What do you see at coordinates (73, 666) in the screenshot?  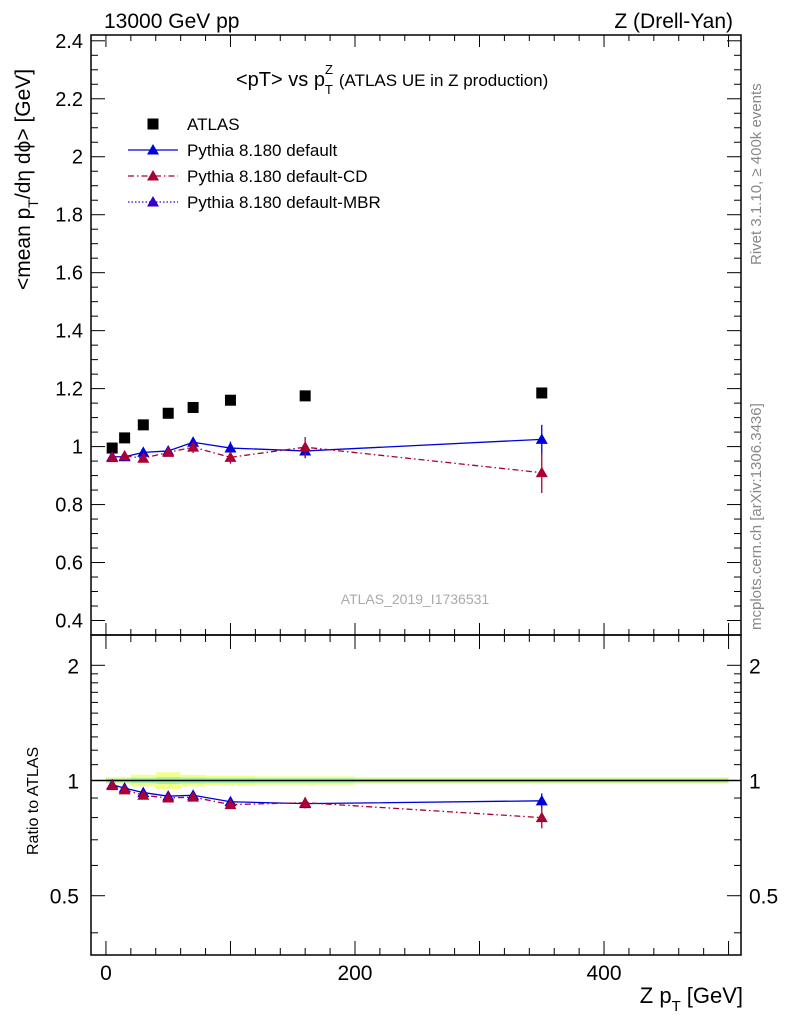 I see `ratio-y-tick-label-left: 2` at bounding box center [73, 666].